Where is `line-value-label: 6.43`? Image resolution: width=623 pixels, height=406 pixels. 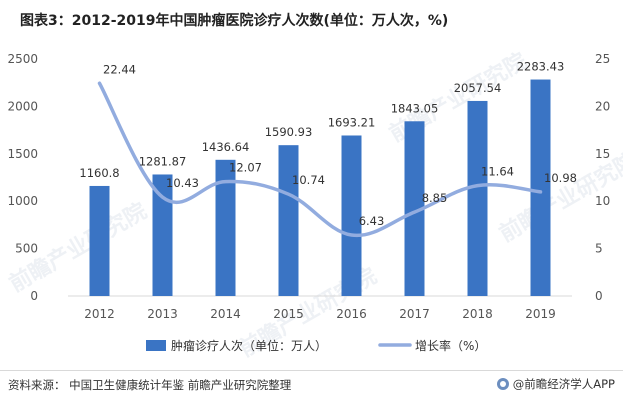
line-value-label: 6.43 is located at coordinates (372, 221).